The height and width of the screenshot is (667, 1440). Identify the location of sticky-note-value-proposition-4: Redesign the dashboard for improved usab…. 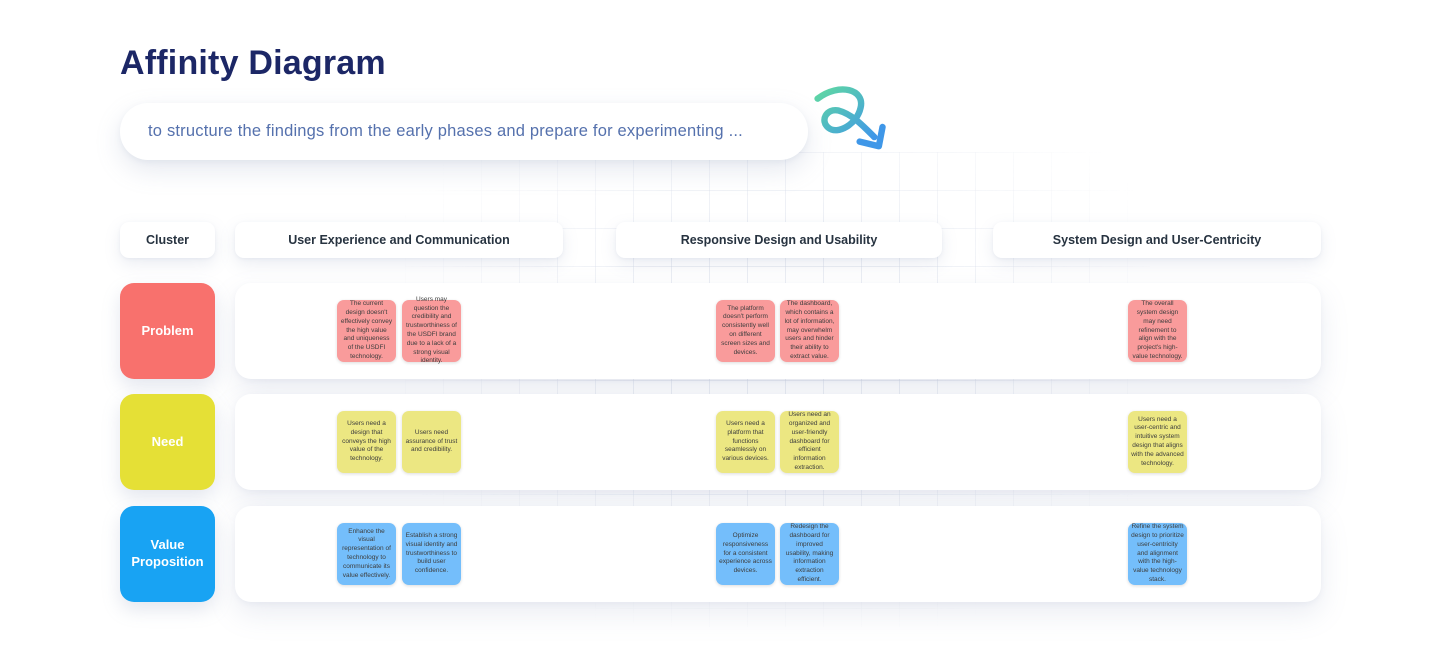
(809, 554).